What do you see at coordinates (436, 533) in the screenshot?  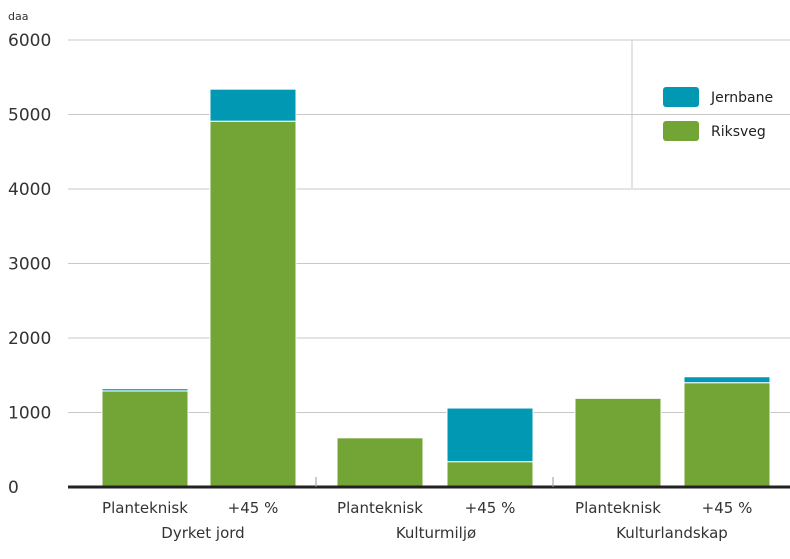 I see `x-group-label: Kulturmiljø` at bounding box center [436, 533].